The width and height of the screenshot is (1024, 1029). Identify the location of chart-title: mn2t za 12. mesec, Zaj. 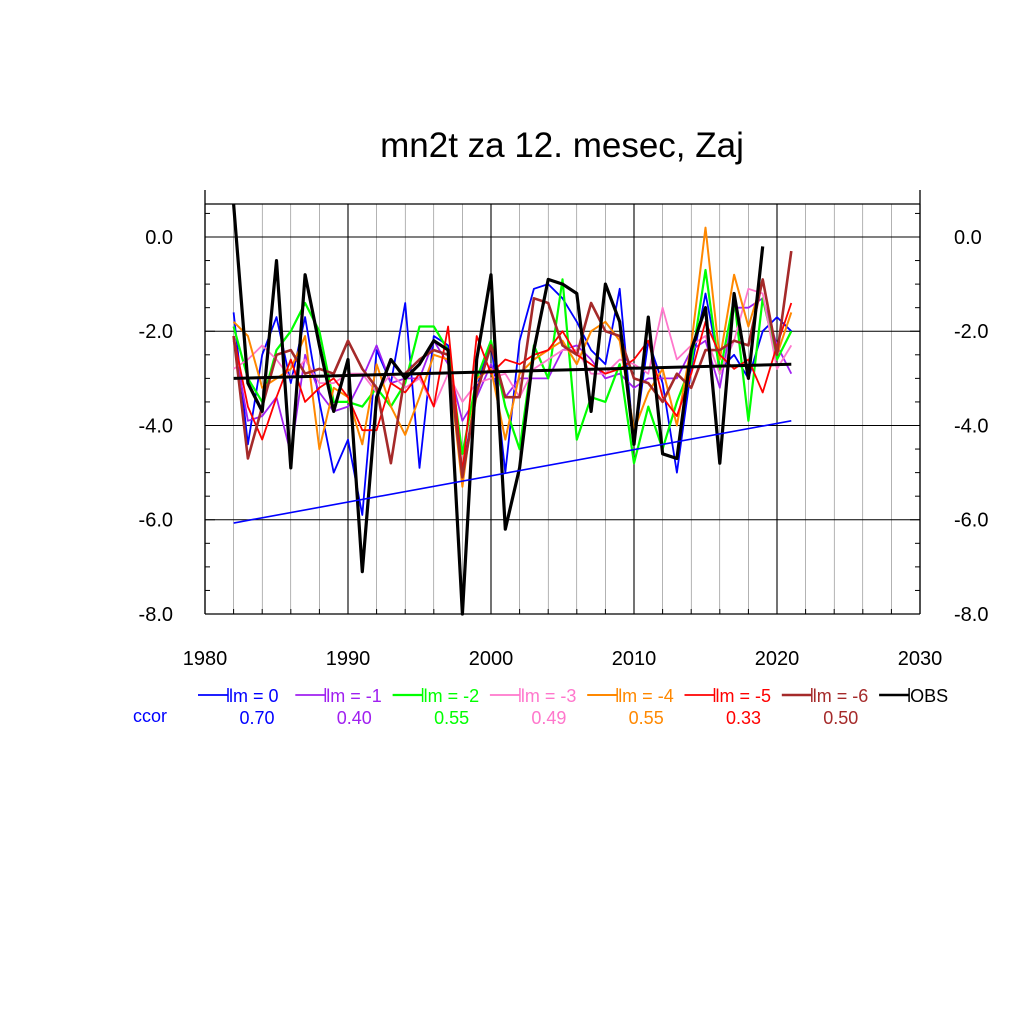
(562, 145).